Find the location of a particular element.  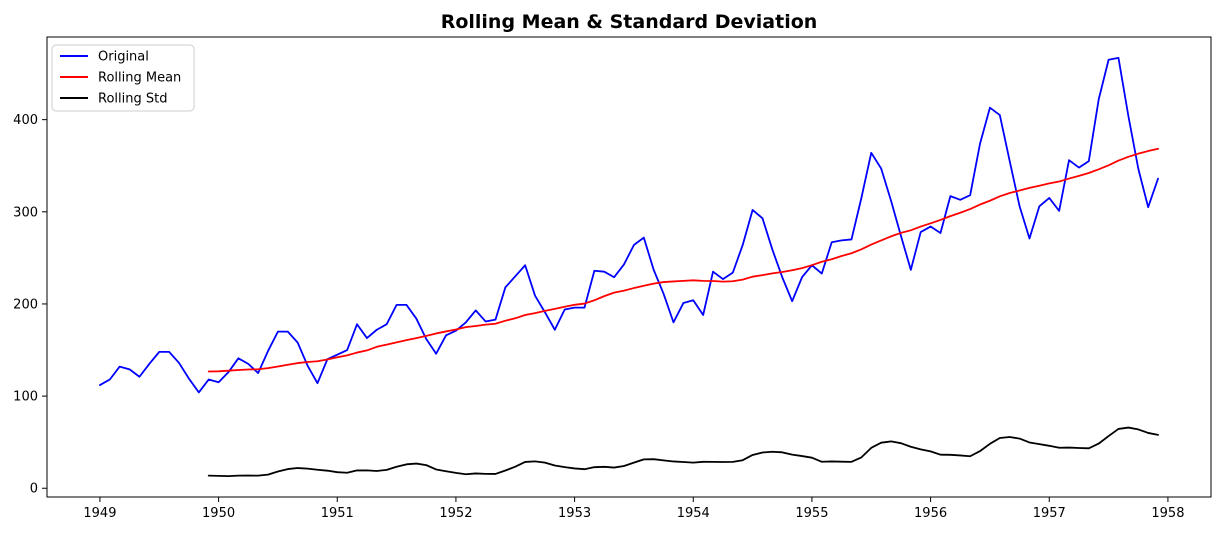

y-tick-label: 0 is located at coordinates (34, 489).